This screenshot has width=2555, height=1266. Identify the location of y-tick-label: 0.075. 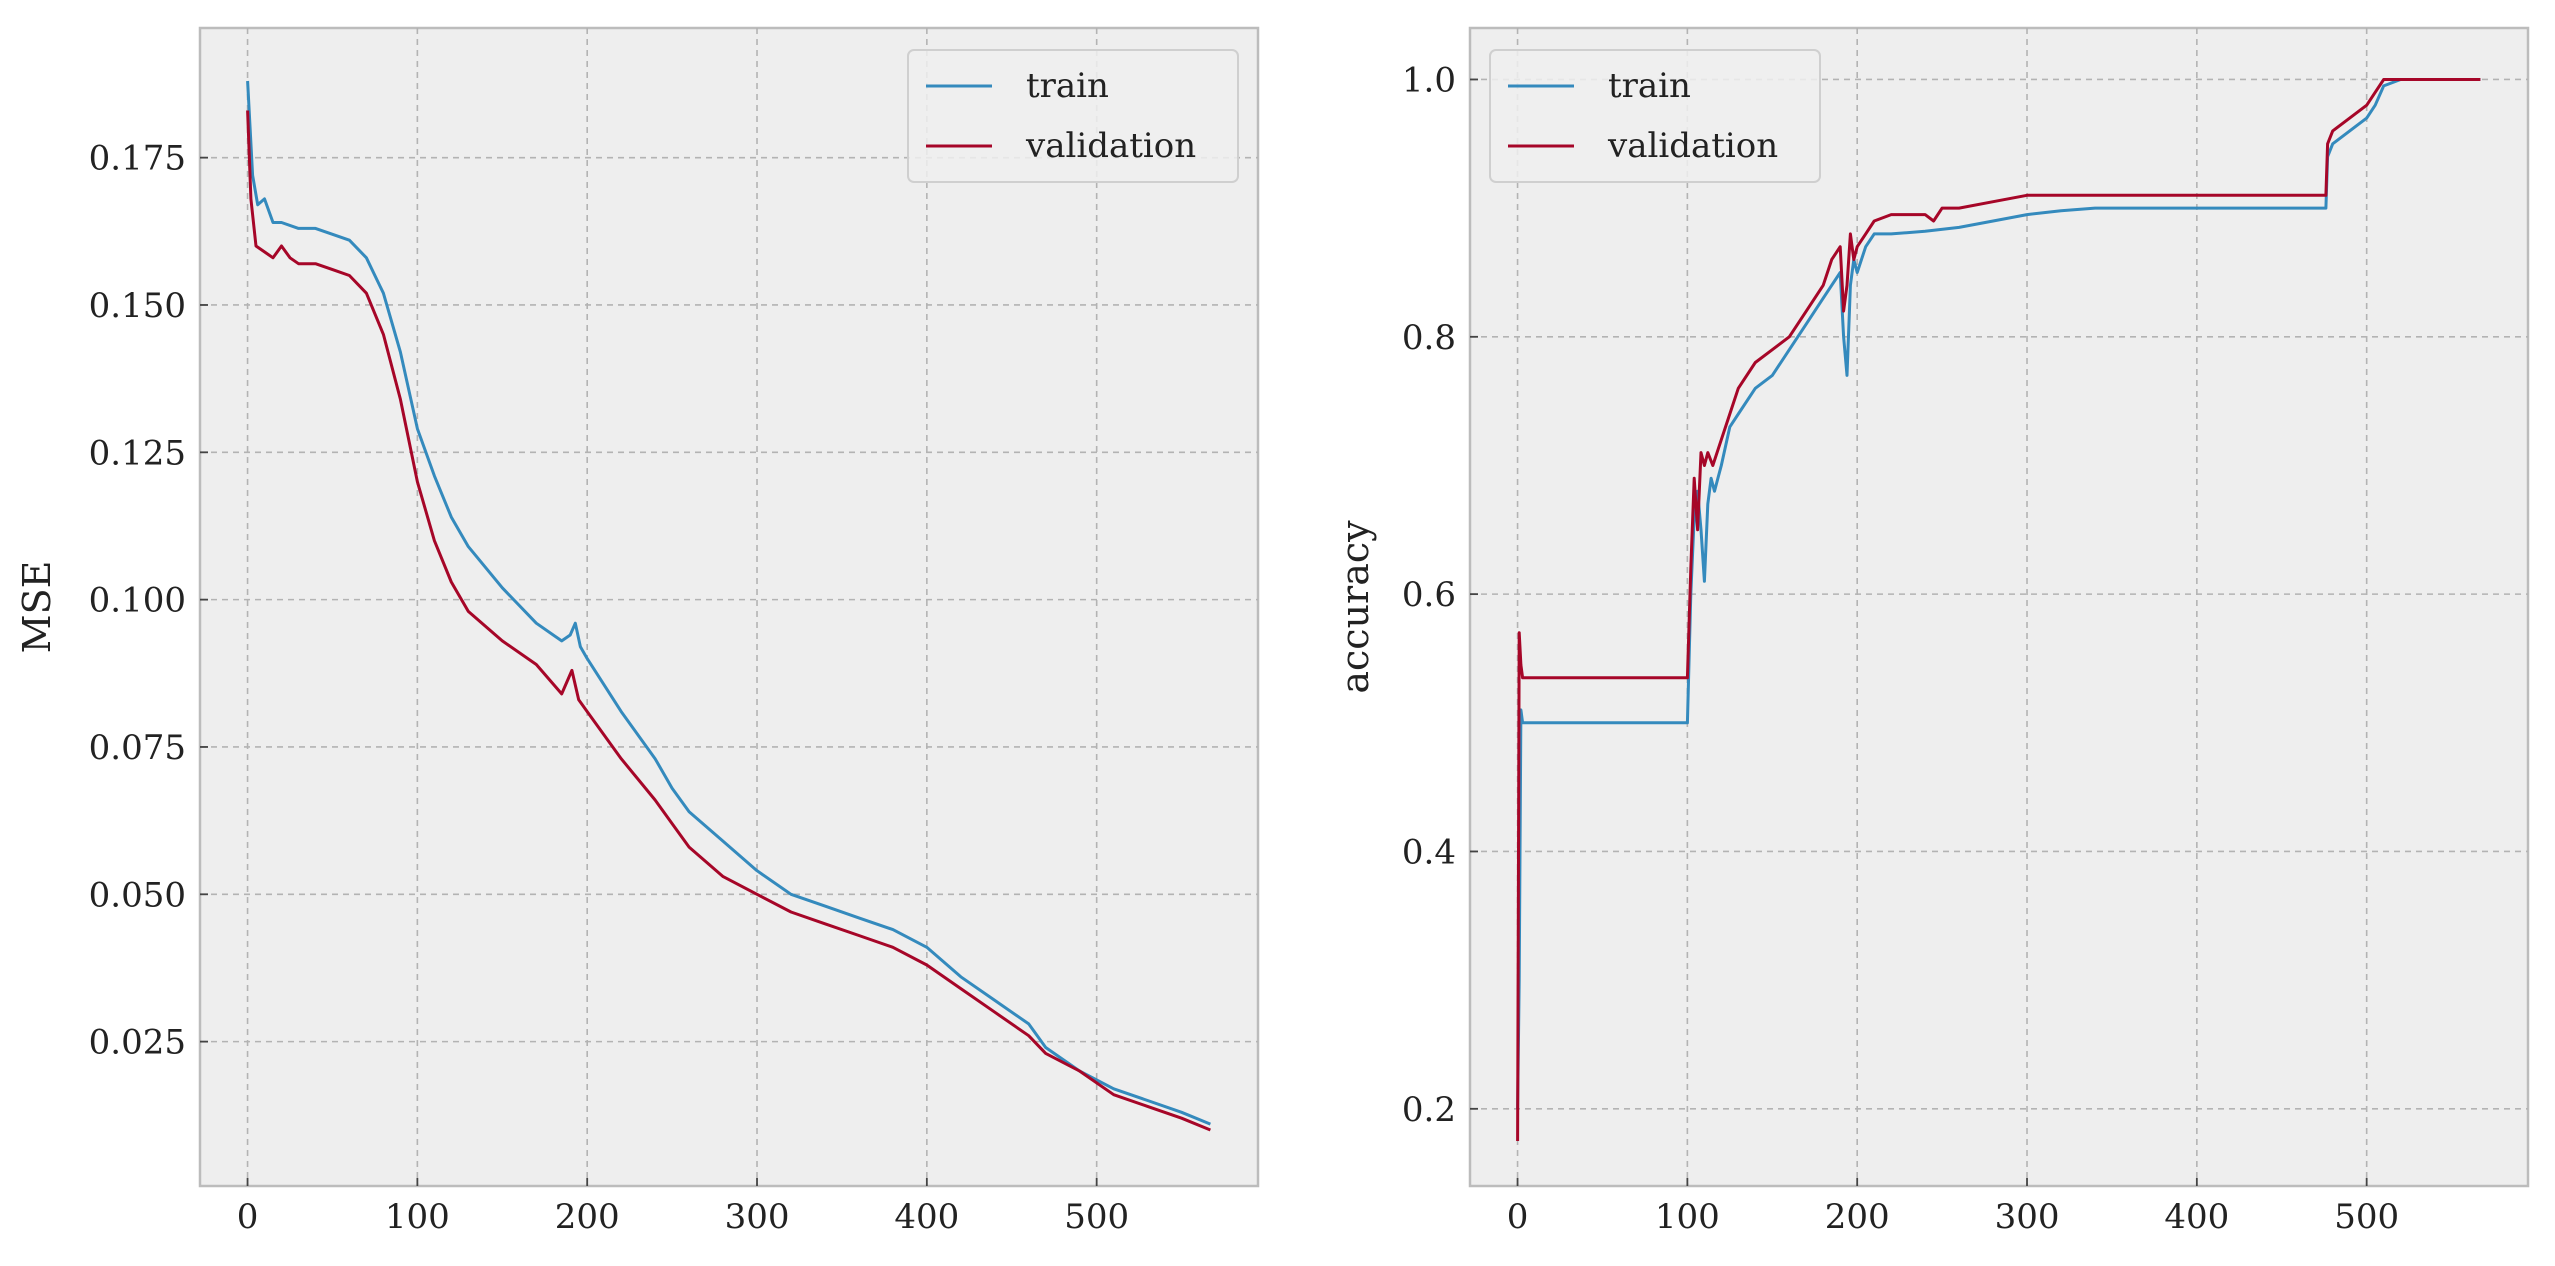
(137, 748).